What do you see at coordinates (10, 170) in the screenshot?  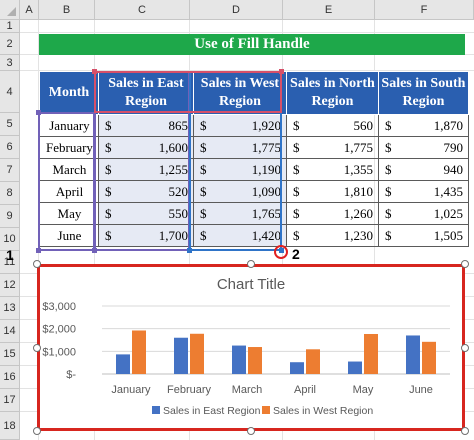 I see `row-header-7: 7` at bounding box center [10, 170].